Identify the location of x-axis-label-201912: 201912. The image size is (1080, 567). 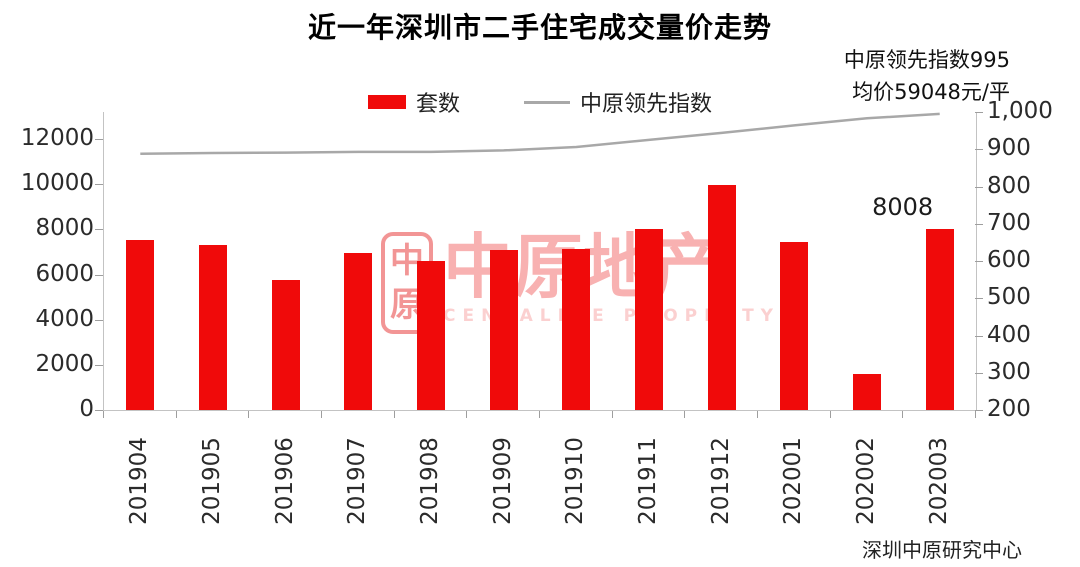
(720, 481).